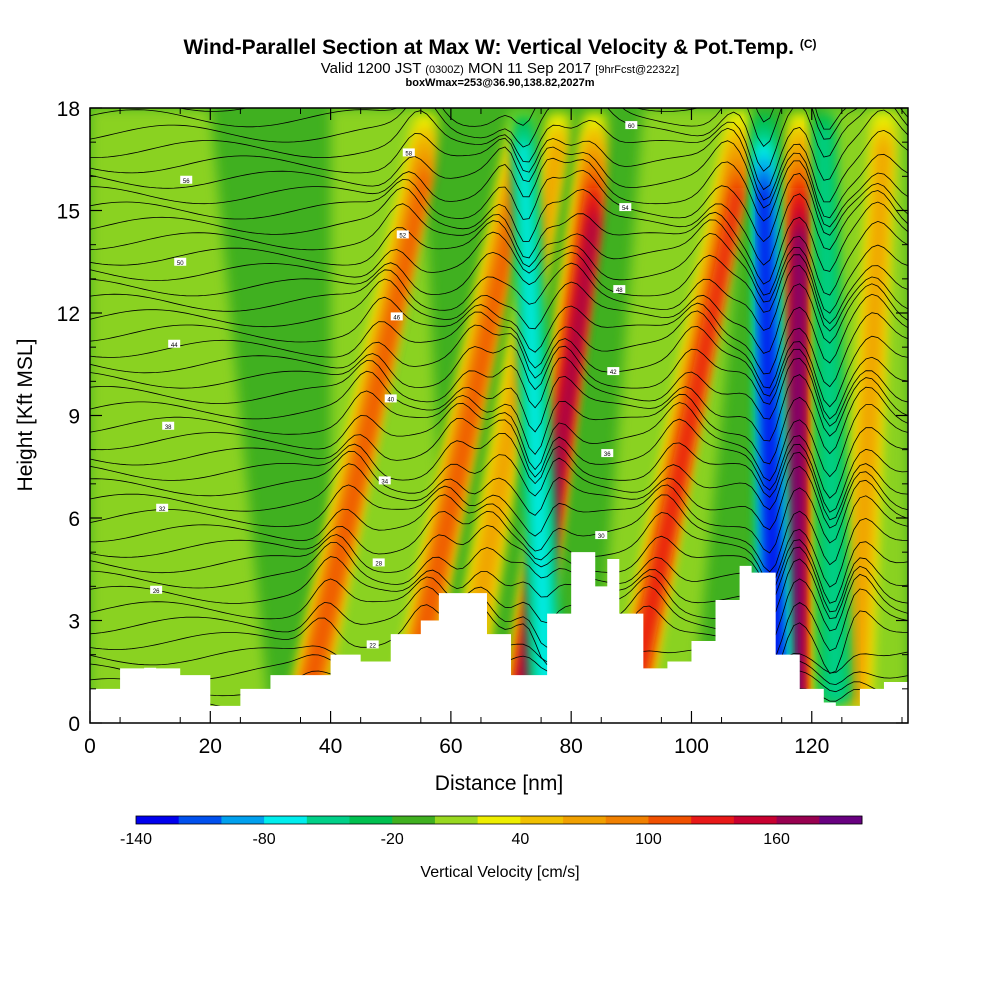  What do you see at coordinates (500, 872) in the screenshot?
I see `colorbar-label: Vertical Velocity [cm/s]` at bounding box center [500, 872].